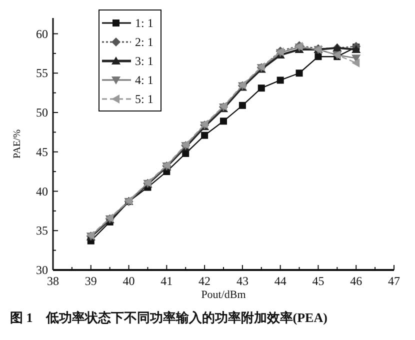  What do you see at coordinates (223, 295) in the screenshot?
I see `x-axis-title: Pout/dBm` at bounding box center [223, 295].